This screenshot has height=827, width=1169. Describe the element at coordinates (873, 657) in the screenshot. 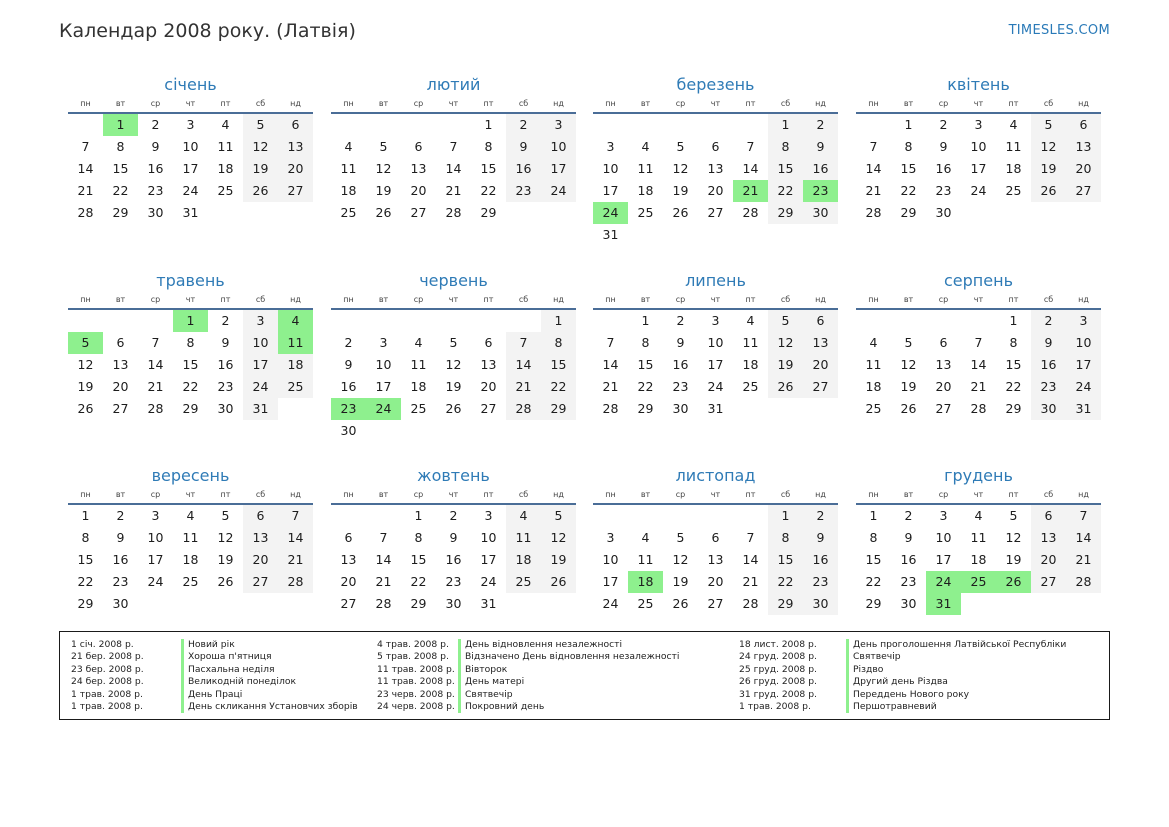

I see `holiday-name: Святвечір` at that location.